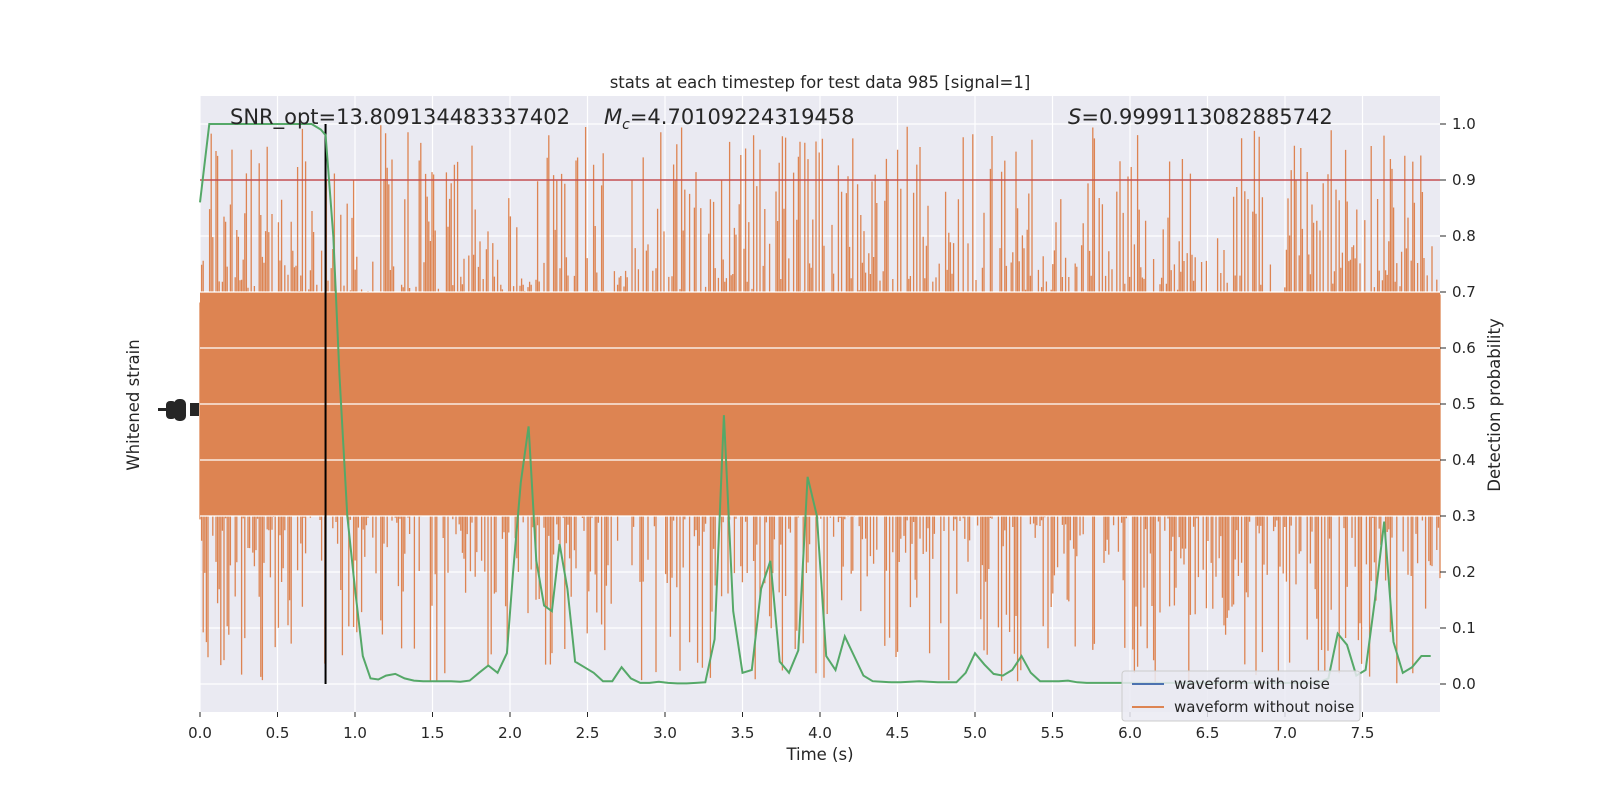 This screenshot has width=1600, height=800. I want to click on chirp-mass-annotation: Mc=4.70109224319458, so click(729, 119).